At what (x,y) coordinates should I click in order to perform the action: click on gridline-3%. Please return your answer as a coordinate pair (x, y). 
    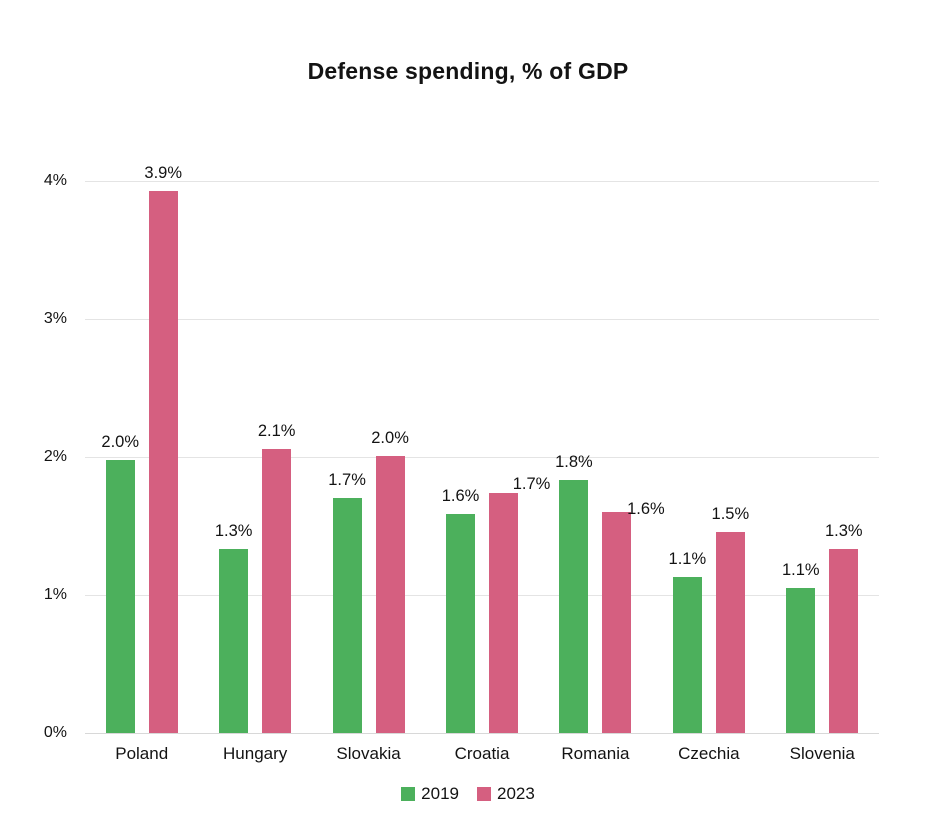
    Looking at the image, I should click on (482, 319).